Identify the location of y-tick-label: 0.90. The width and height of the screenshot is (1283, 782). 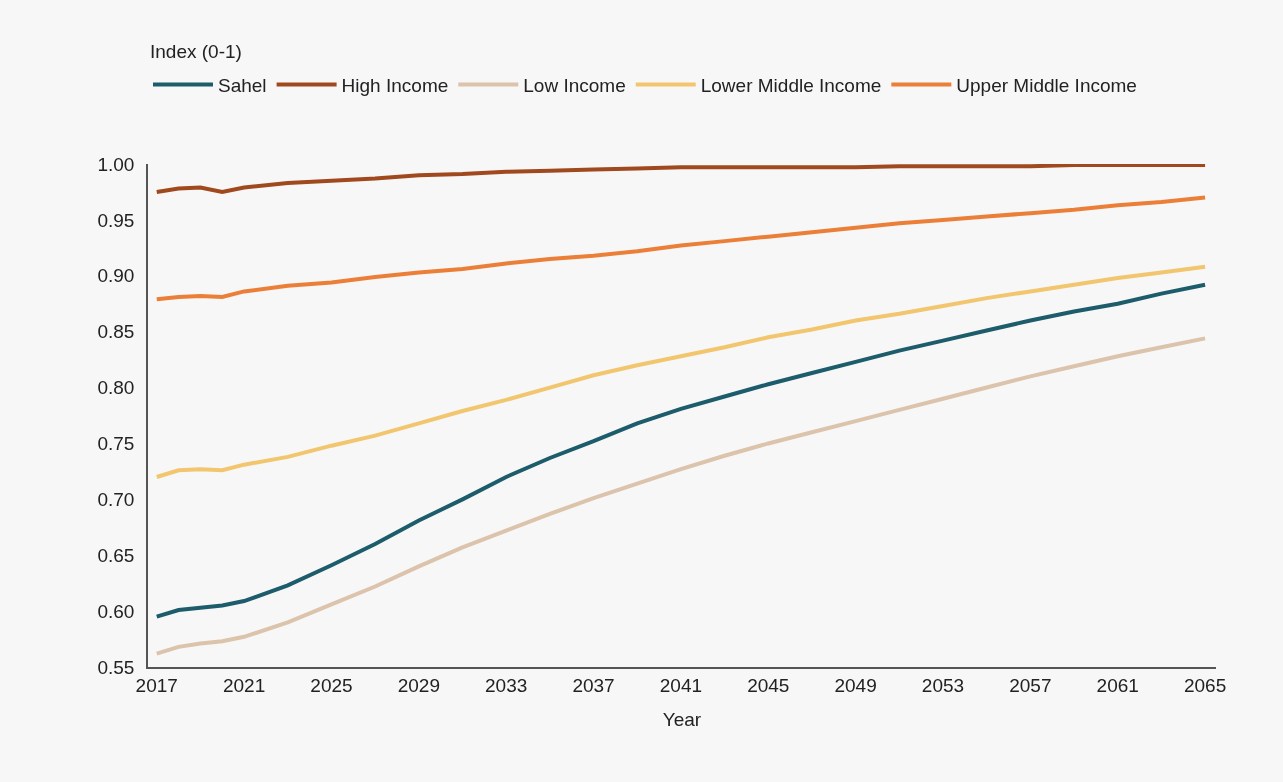
(116, 276).